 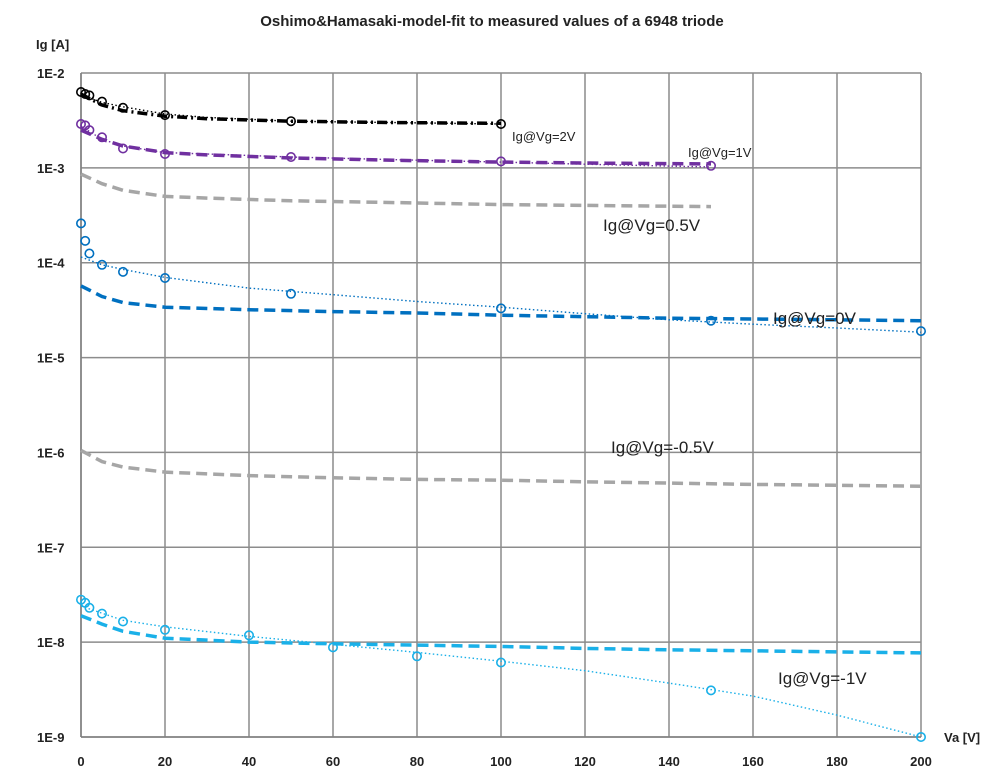 What do you see at coordinates (165, 761) in the screenshot?
I see `x-tick-label: 20` at bounding box center [165, 761].